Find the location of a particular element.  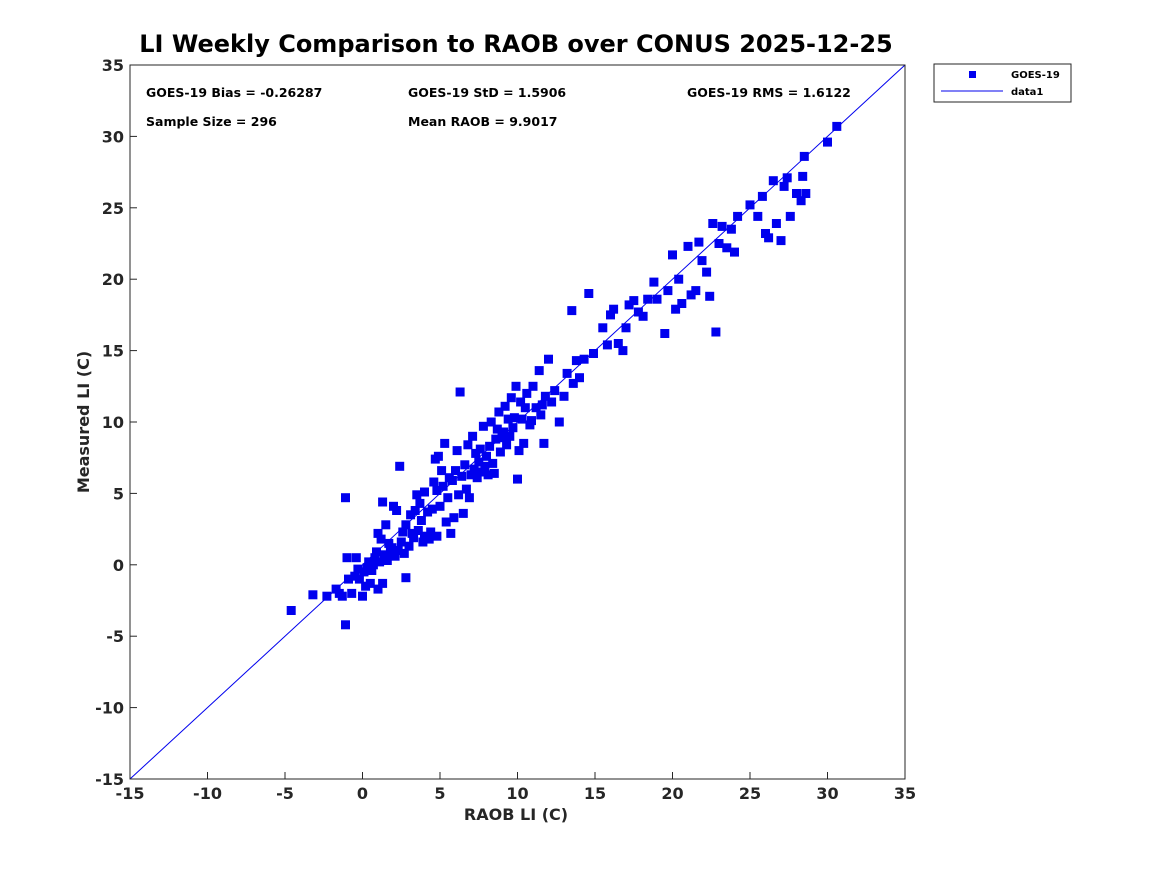

y-tick-label: 25 is located at coordinates (113, 208).